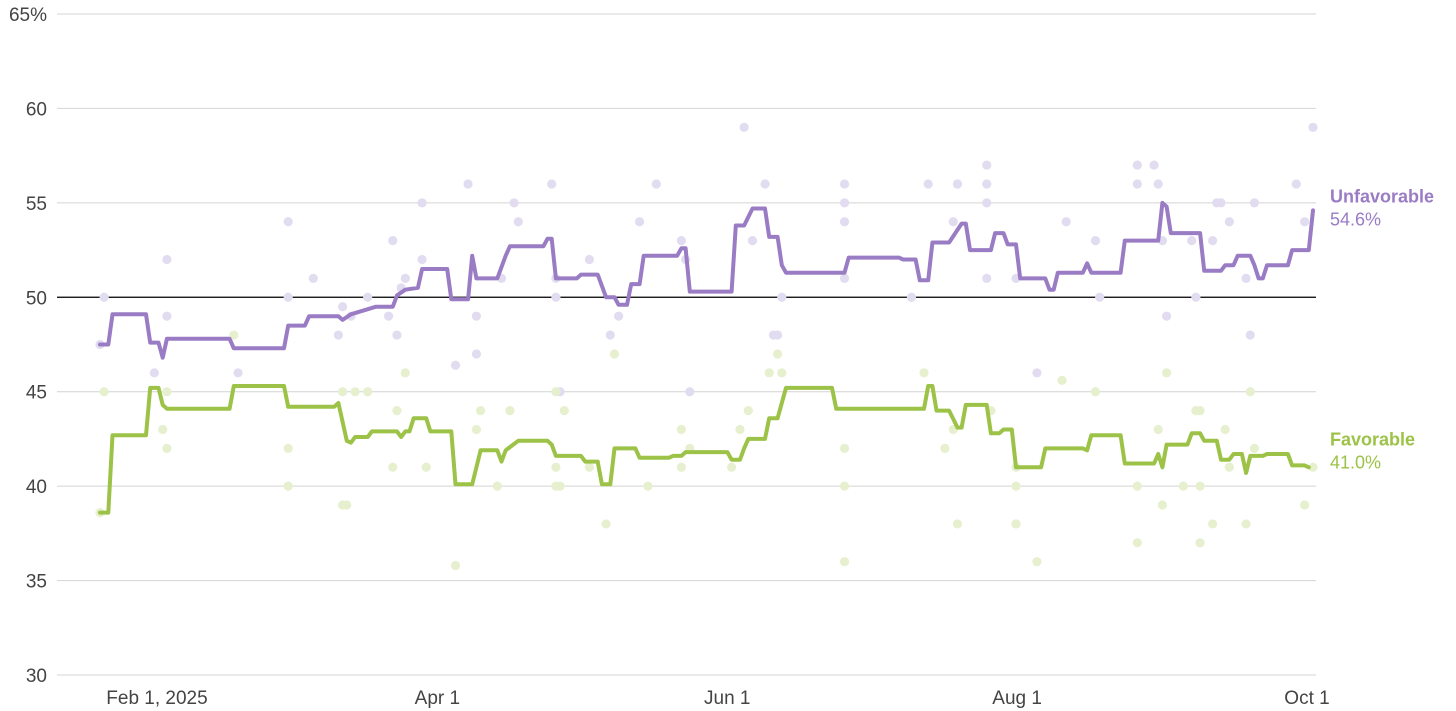 The image size is (1456, 711). I want to click on y-tick-label-65: 65%, so click(28, 15).